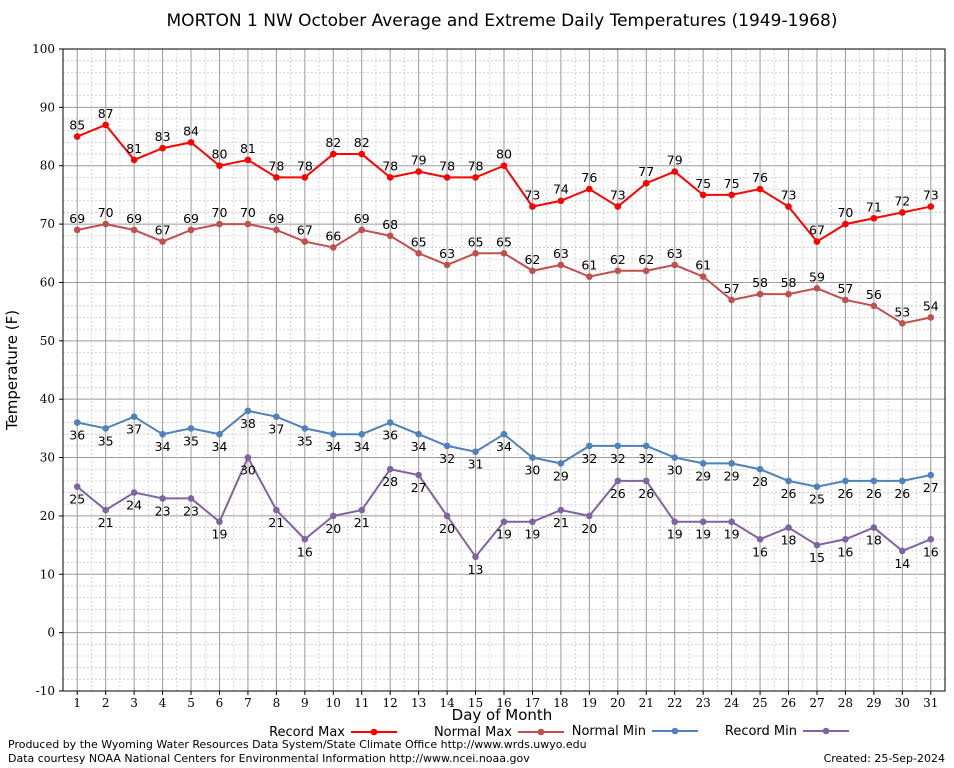 Image resolution: width=954 pixels, height=768 pixels. What do you see at coordinates (874, 294) in the screenshot?
I see `data-label-normal-max: 56` at bounding box center [874, 294].